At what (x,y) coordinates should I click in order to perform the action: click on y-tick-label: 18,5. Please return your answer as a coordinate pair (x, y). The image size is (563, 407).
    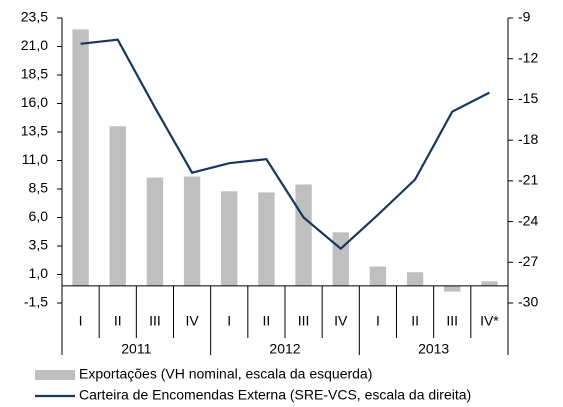
    Looking at the image, I should click on (34, 74).